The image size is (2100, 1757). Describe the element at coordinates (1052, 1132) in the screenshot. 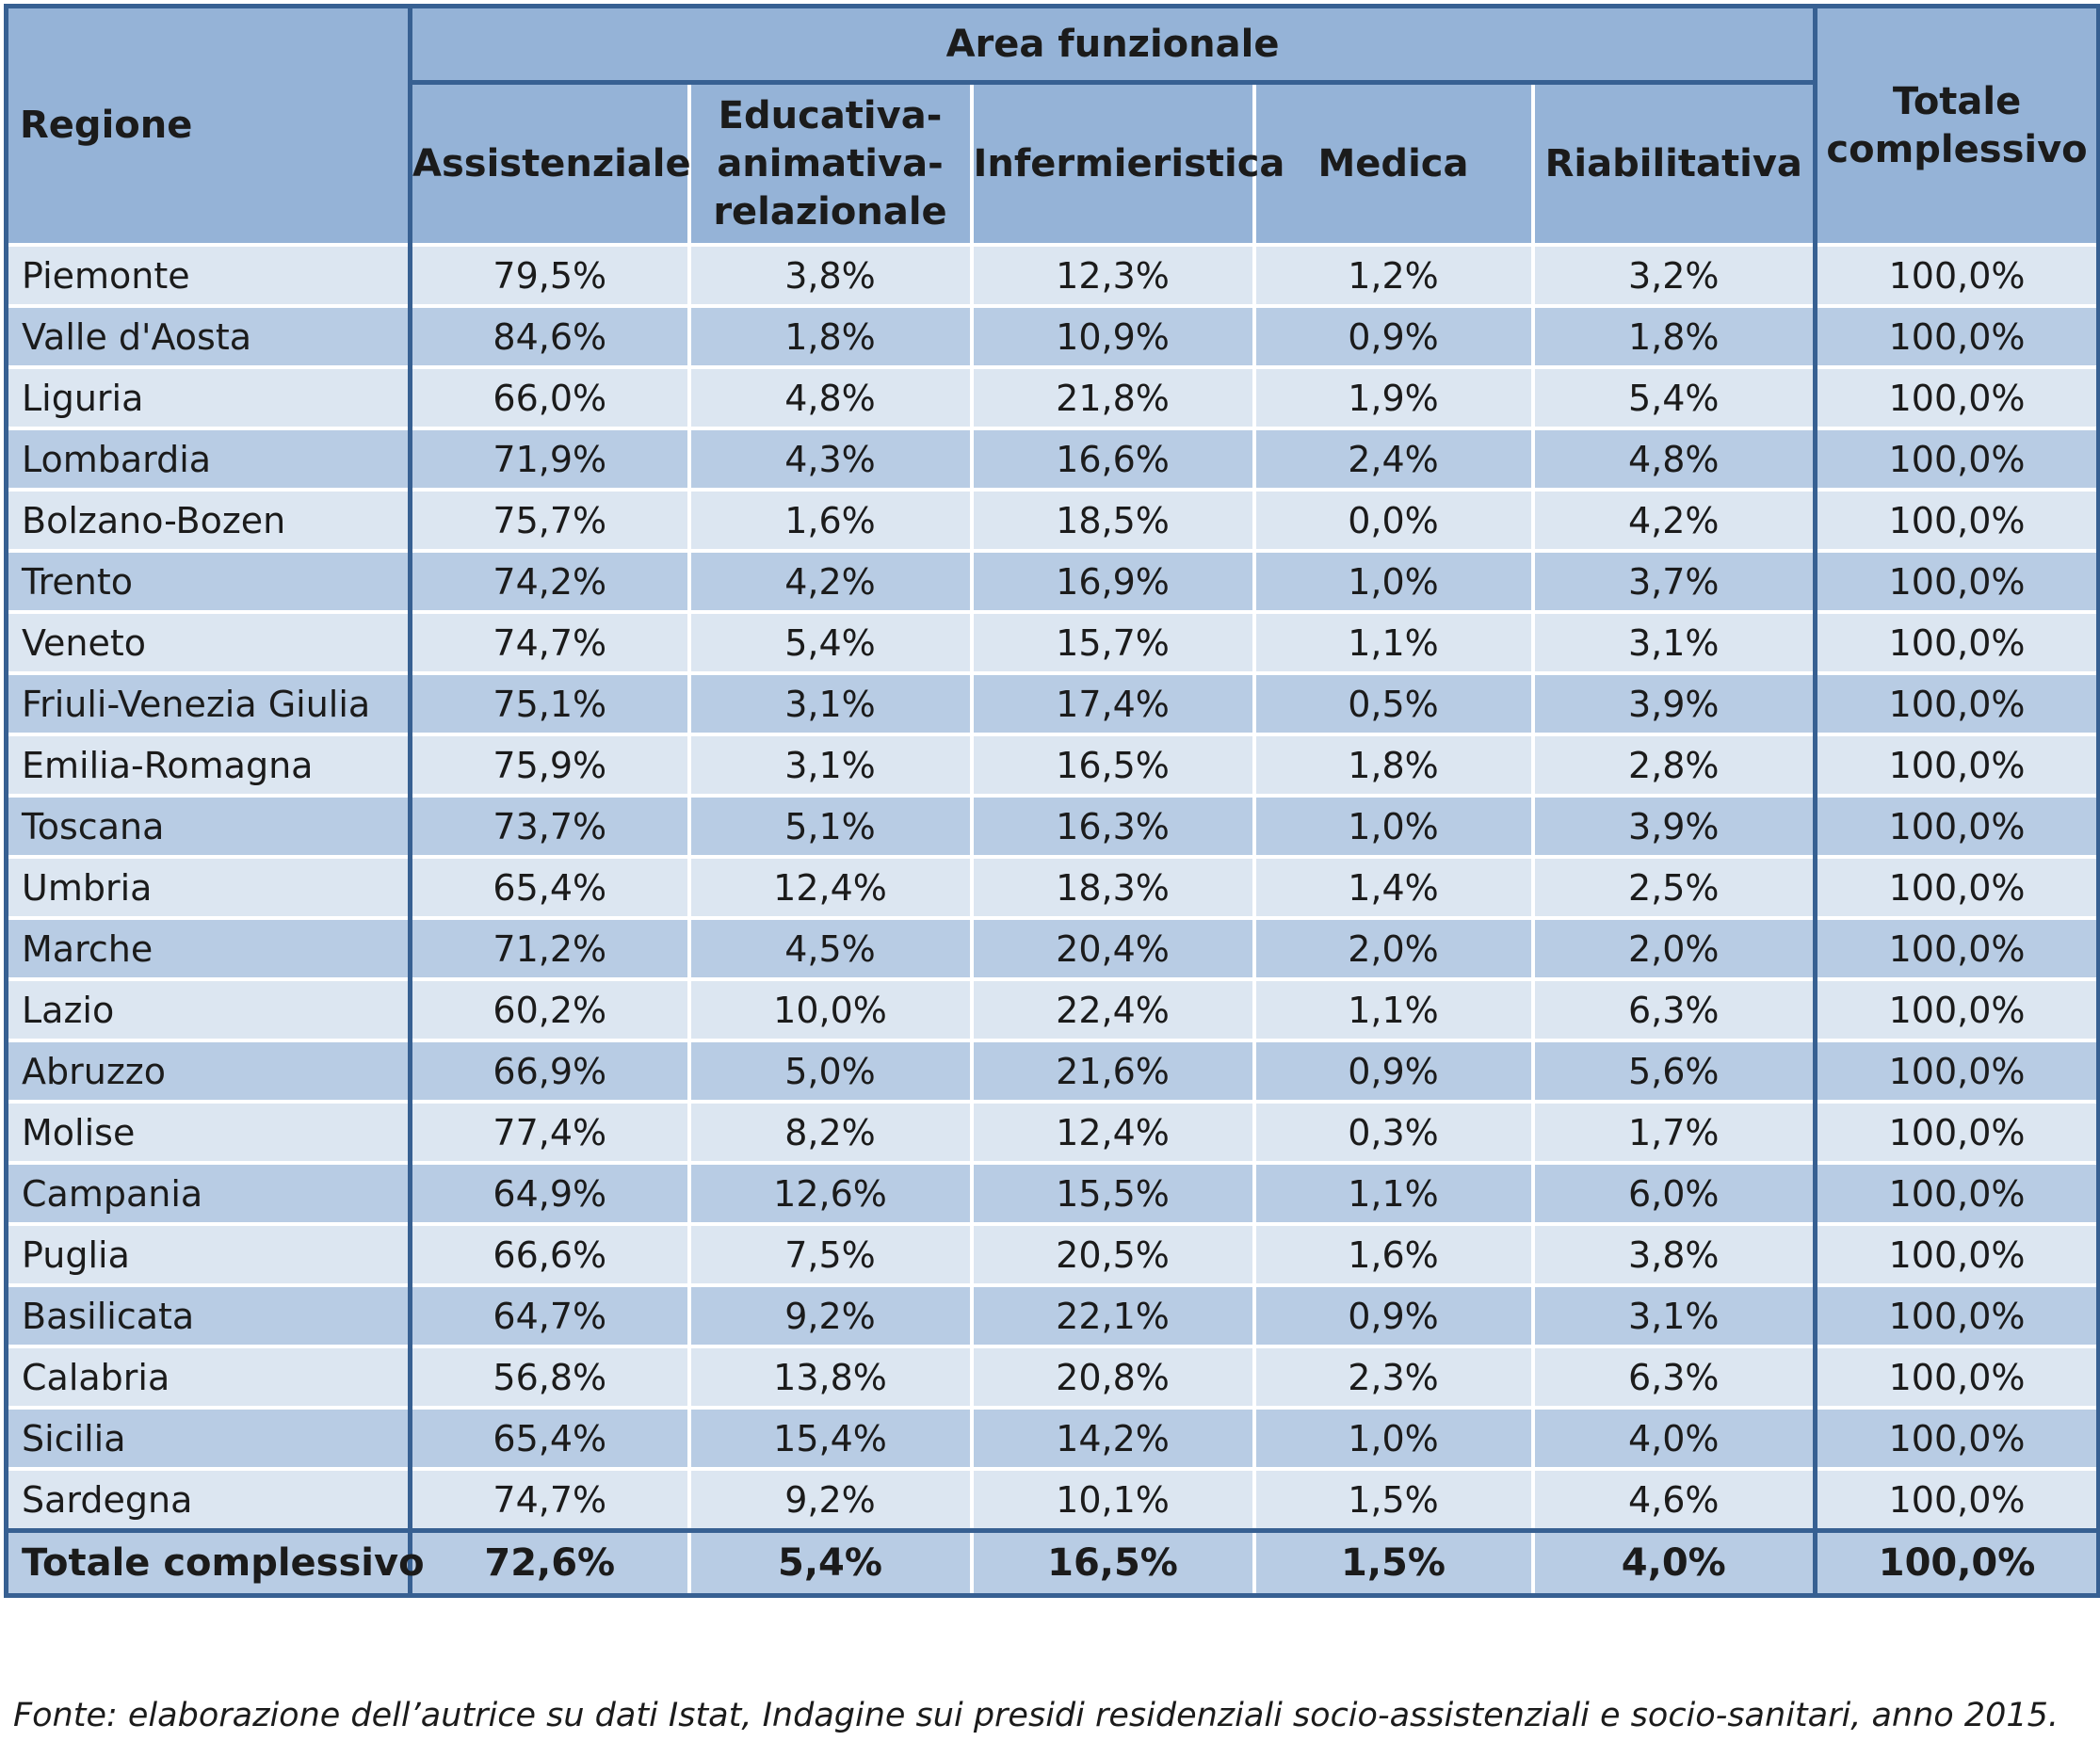

I see `table-row: Molise 77,4% 8,2% 12,4% 0,3% 1,7% 100,0%` at that location.